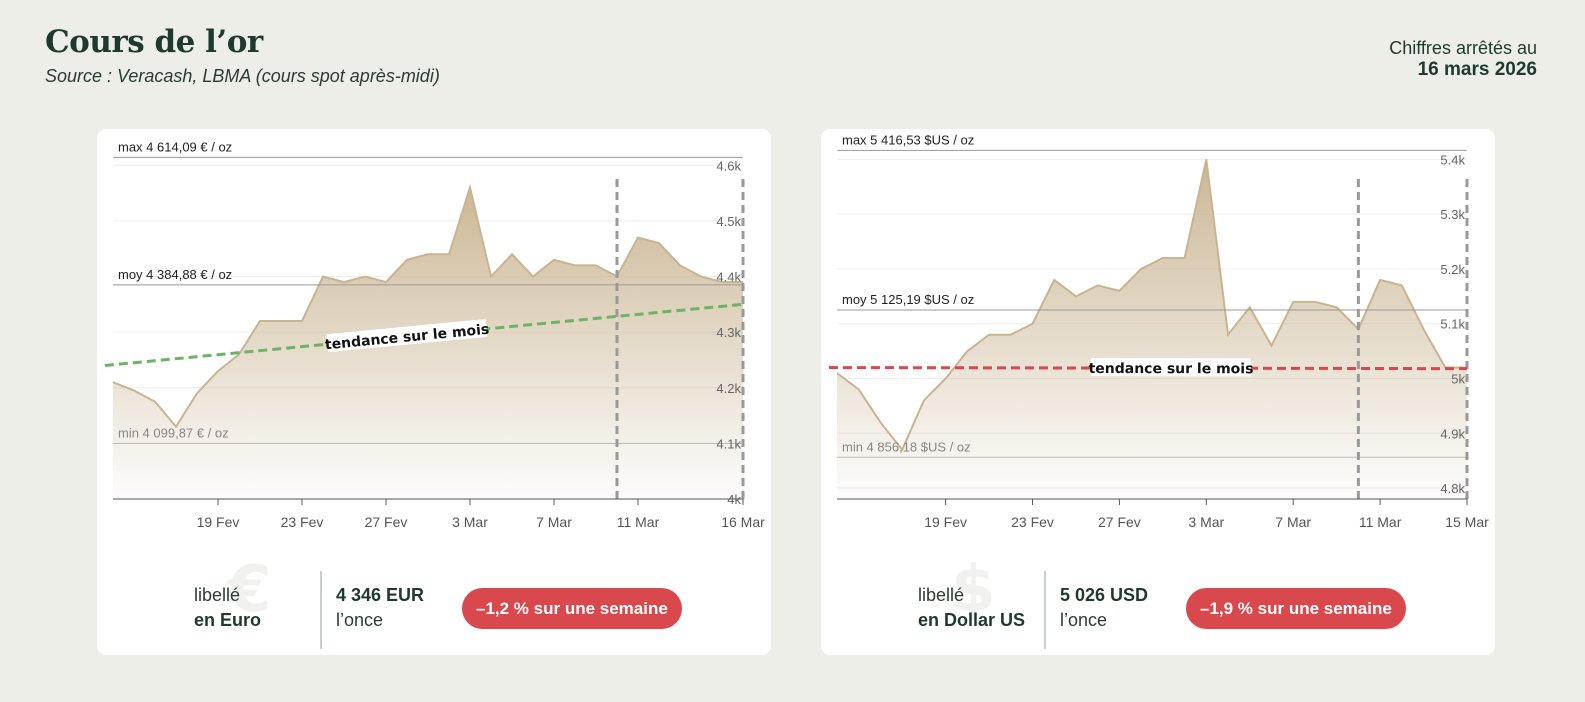 The width and height of the screenshot is (1585, 702). I want to click on mean-label: moy 4 384,88 € / oz, so click(175, 274).